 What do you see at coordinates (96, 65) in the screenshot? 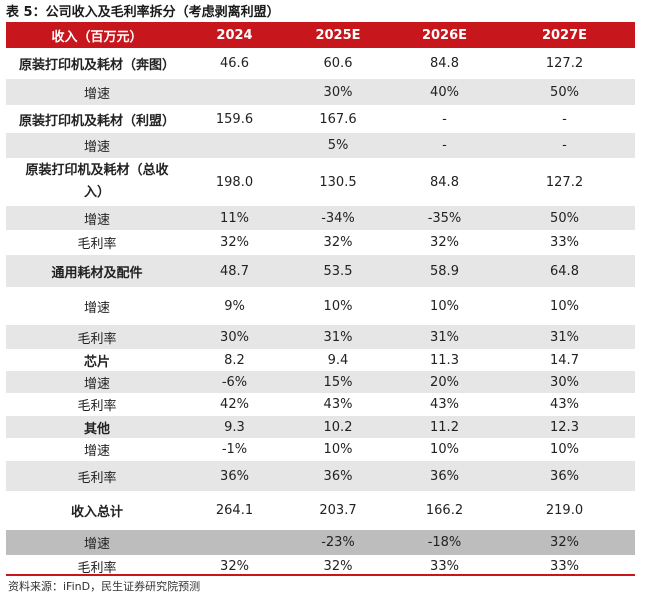
I see `row-label-cell: 原装打印机及耗材（奔图）` at bounding box center [96, 65].